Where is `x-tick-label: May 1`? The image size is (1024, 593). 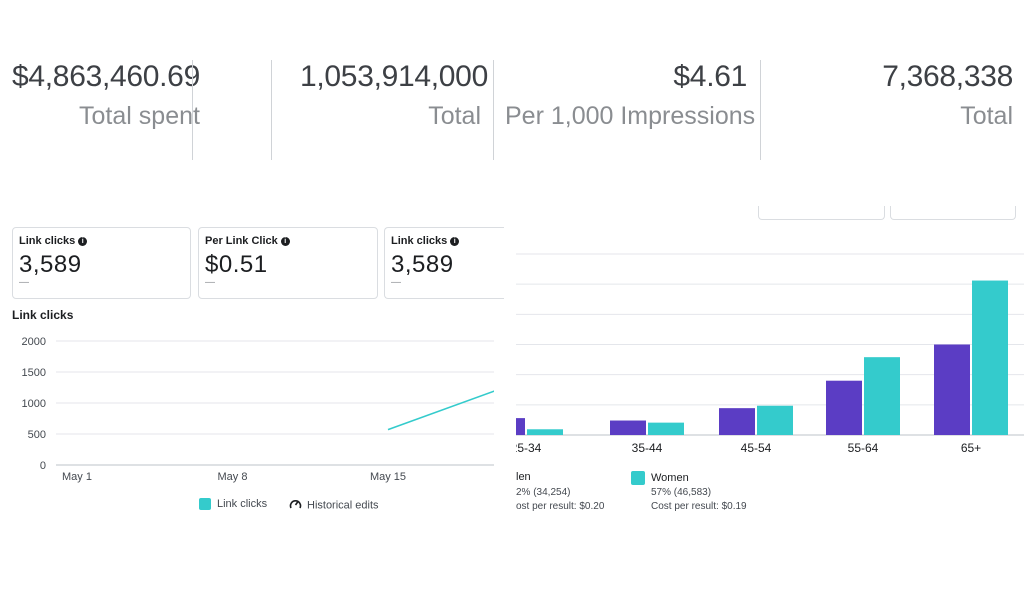 x-tick-label: May 1 is located at coordinates (77, 477).